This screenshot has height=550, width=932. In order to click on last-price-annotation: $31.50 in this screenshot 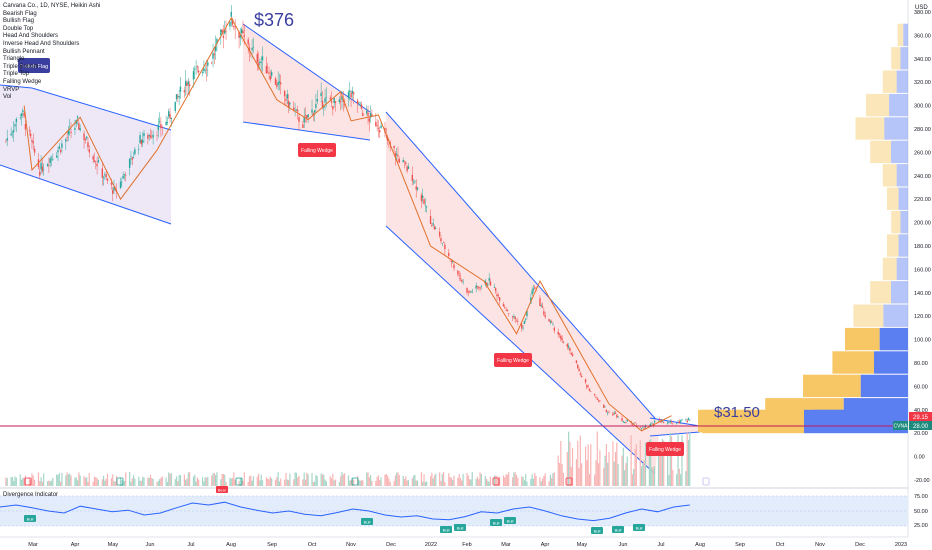, I will do `click(737, 412)`.